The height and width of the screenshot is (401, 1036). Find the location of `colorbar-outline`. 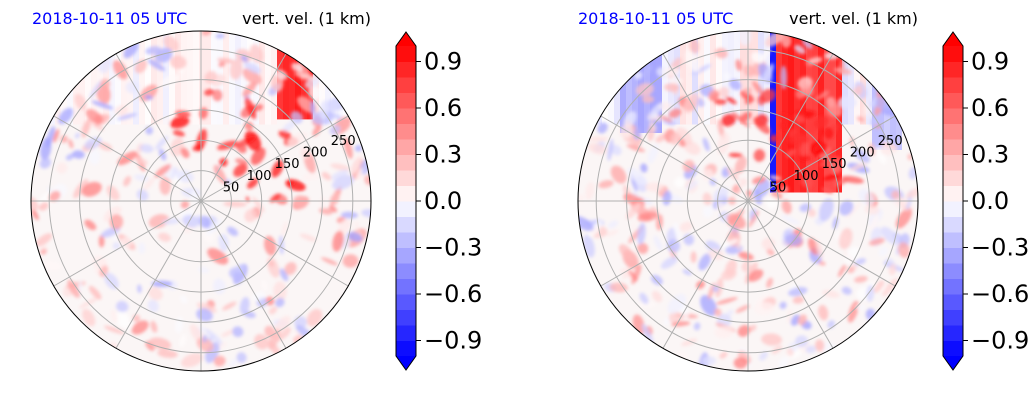

colorbar-outline is located at coordinates (406, 201).